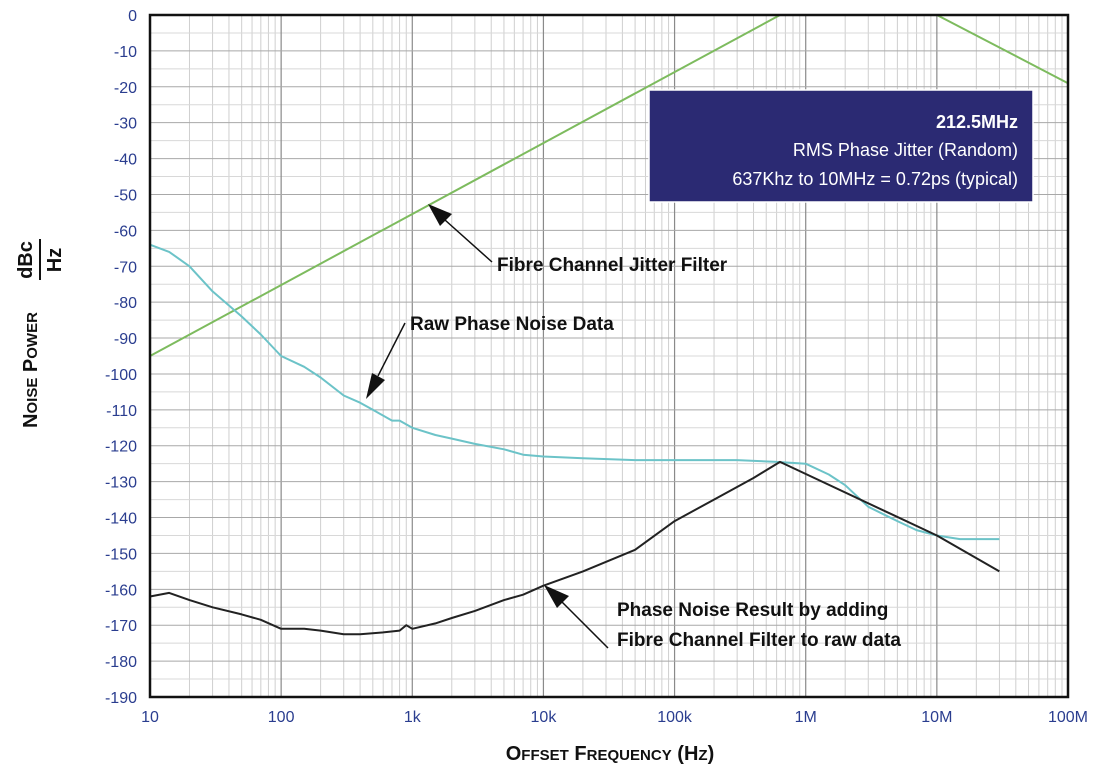 The height and width of the screenshot is (773, 1099). I want to click on info-box-title: 212.5MHz, so click(977, 122).